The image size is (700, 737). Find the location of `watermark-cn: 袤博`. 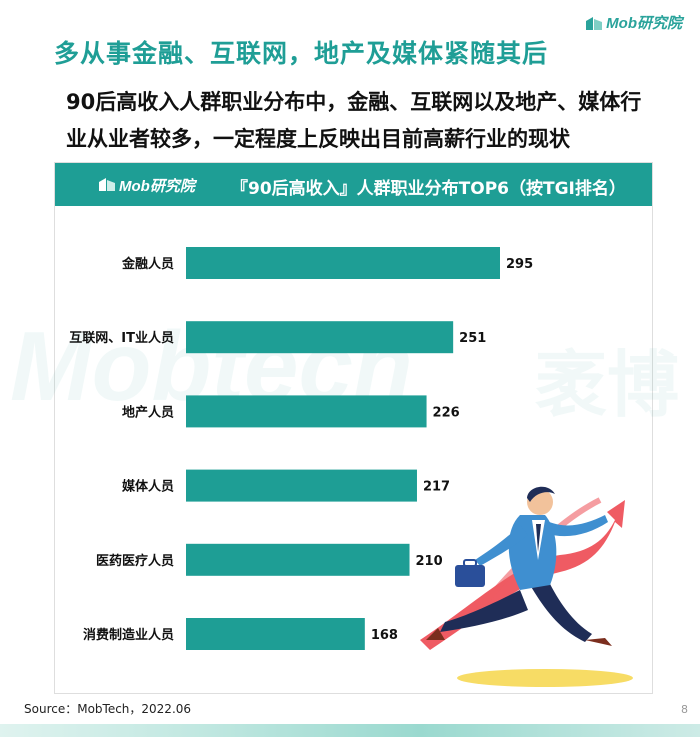

watermark-cn: 袤博 is located at coordinates (607, 385).